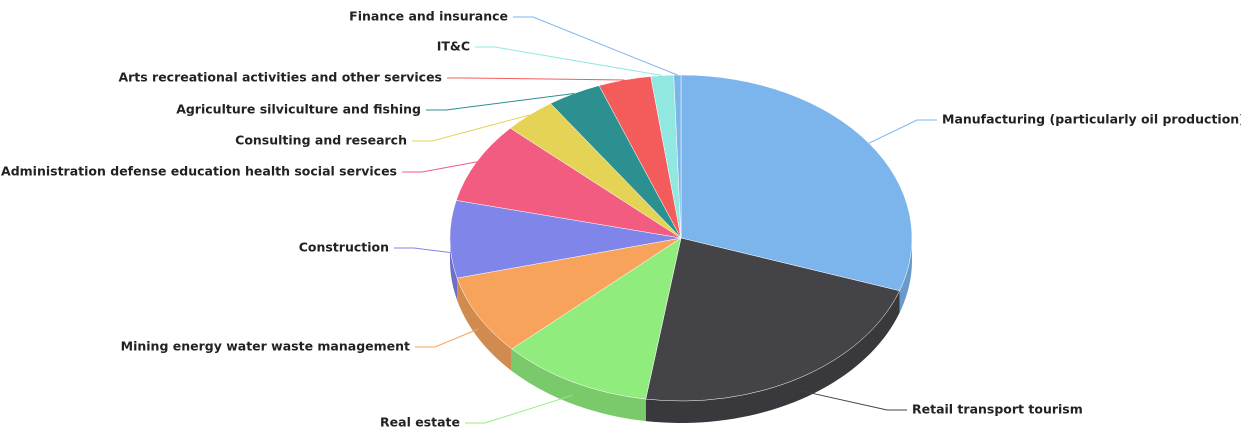 Image resolution: width=1241 pixels, height=437 pixels. Describe the element at coordinates (321, 140) in the screenshot. I see `data-label: Consulting and research` at that location.